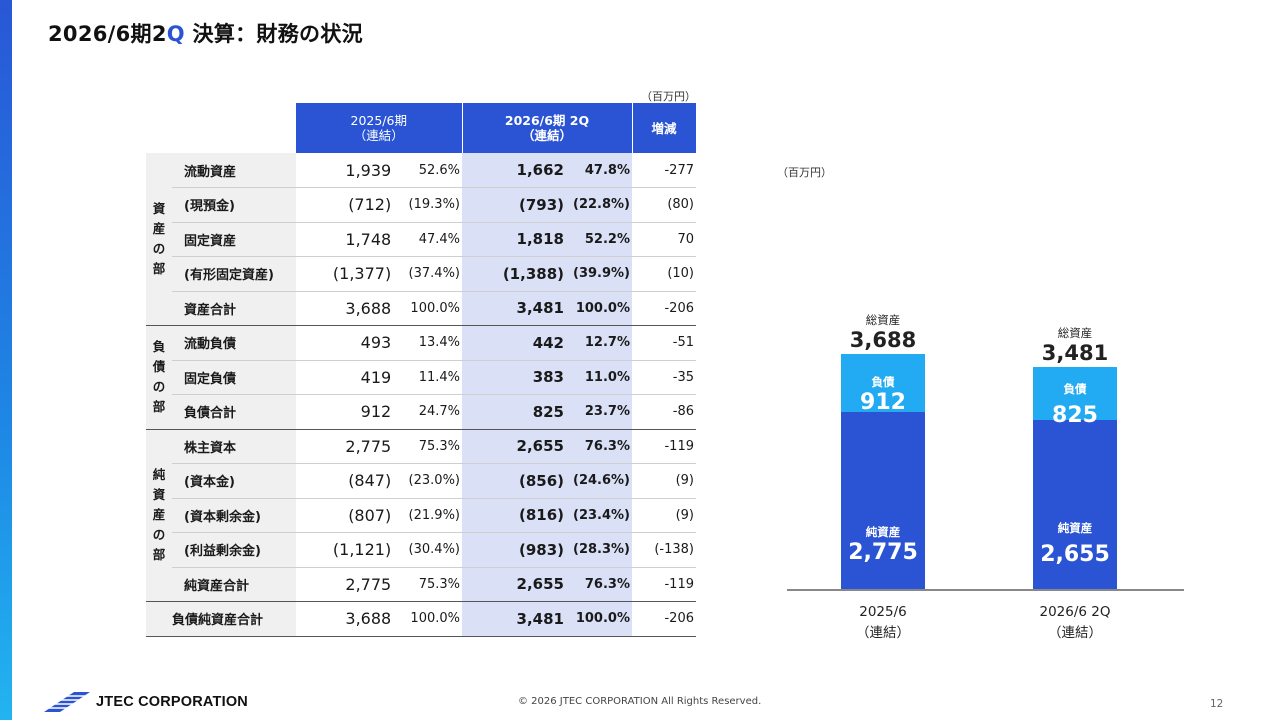 This screenshot has height=720, width=1280. What do you see at coordinates (234, 549) in the screenshot?
I see `row-label: (利益剰余金)` at bounding box center [234, 549].